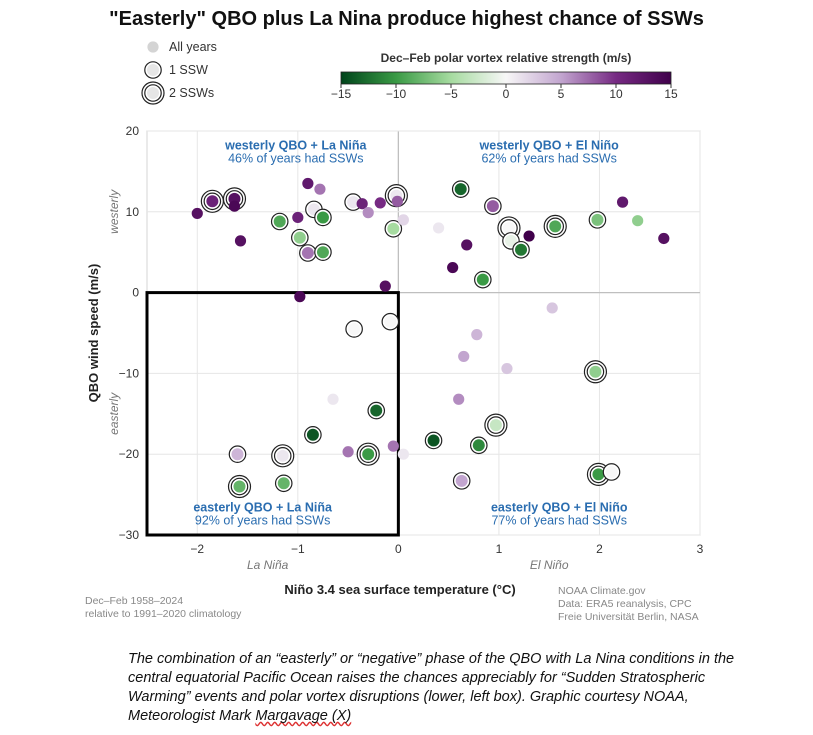 The width and height of the screenshot is (813, 735). What do you see at coordinates (549, 146) in the screenshot?
I see `quadrant-title-top-right: westerly QBO + El Niño` at bounding box center [549, 146].